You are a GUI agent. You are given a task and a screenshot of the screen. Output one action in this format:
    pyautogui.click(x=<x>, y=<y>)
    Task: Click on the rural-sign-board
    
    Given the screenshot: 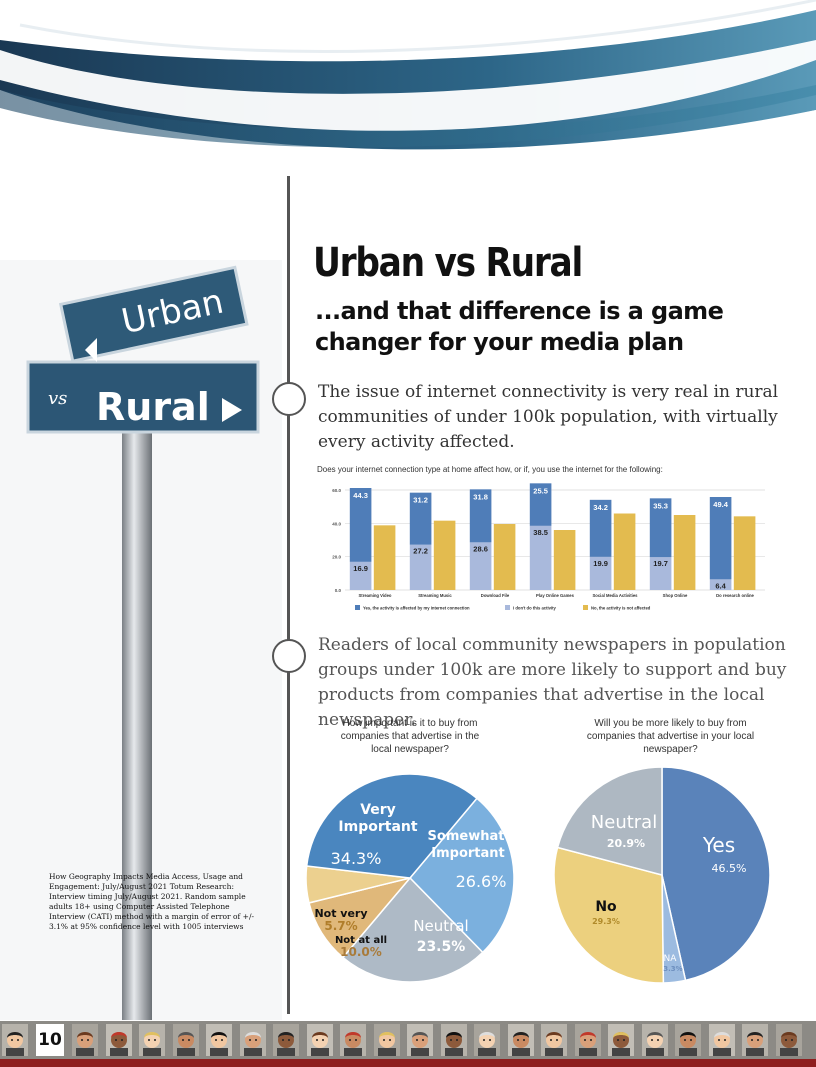 What is the action you would take?
    pyautogui.click(x=143, y=397)
    